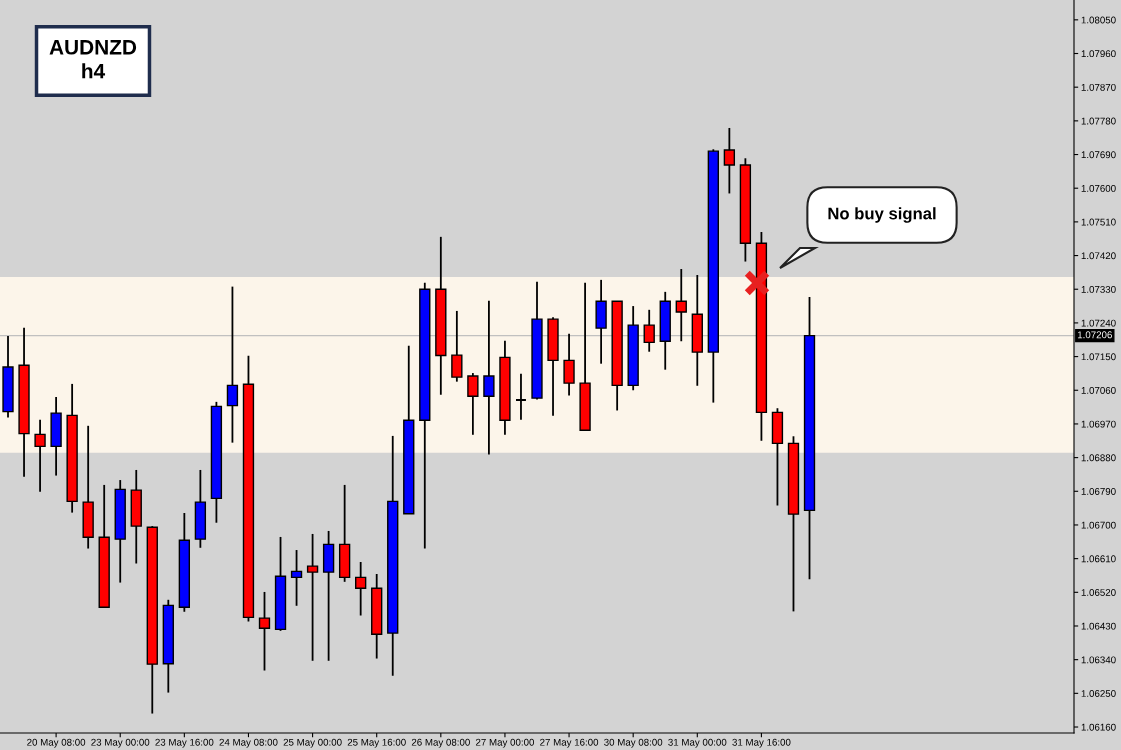  Describe the element at coordinates (1098, 87) in the screenshot. I see `y-tick-label: 1.07870` at that location.